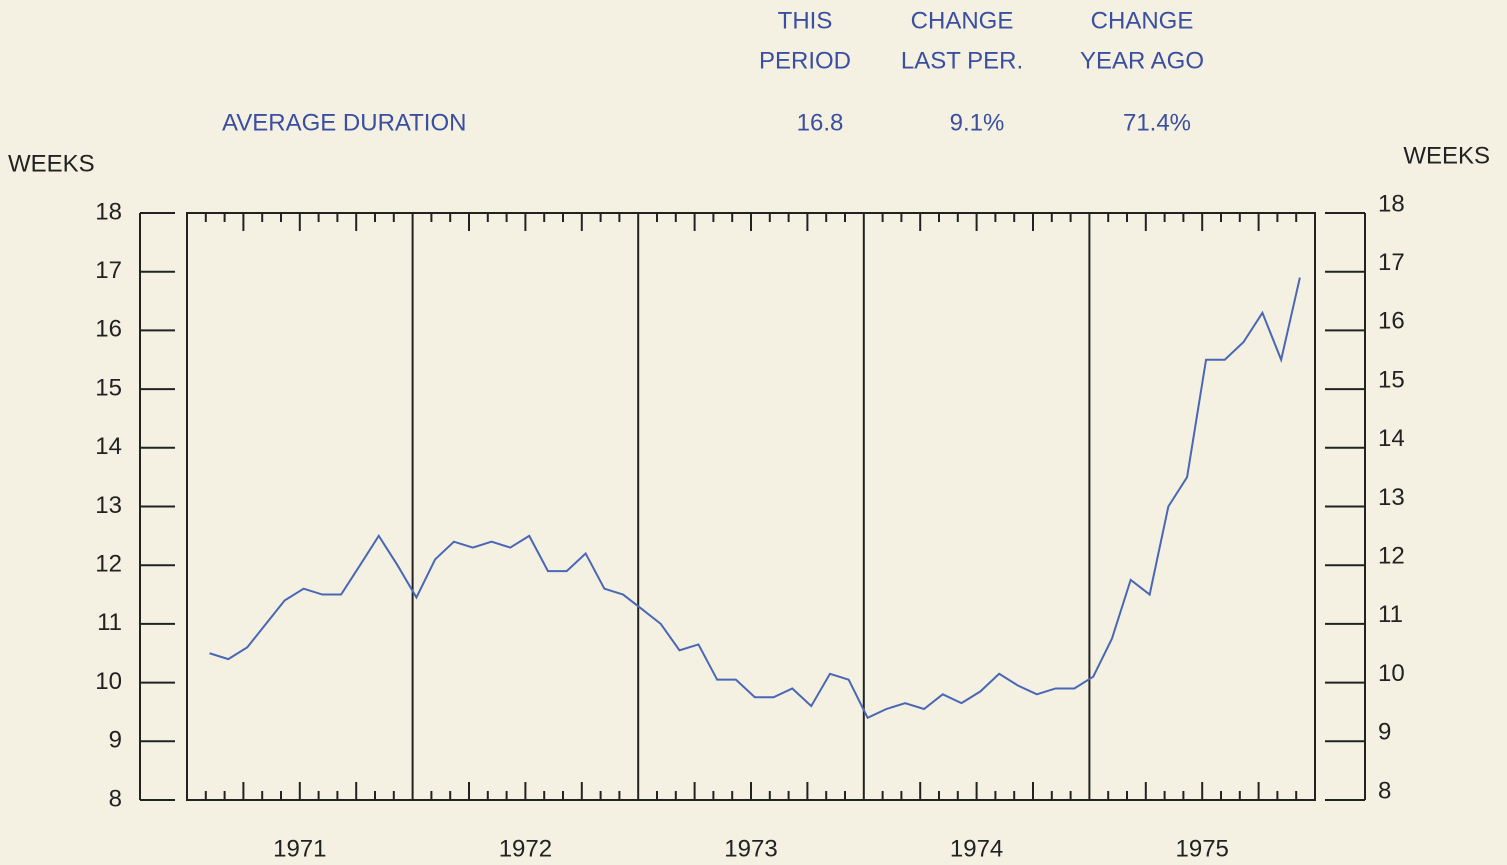 The image size is (1507, 865). Describe the element at coordinates (344, 122) in the screenshot. I see `summary-label: AVERAGE DURATION` at that location.